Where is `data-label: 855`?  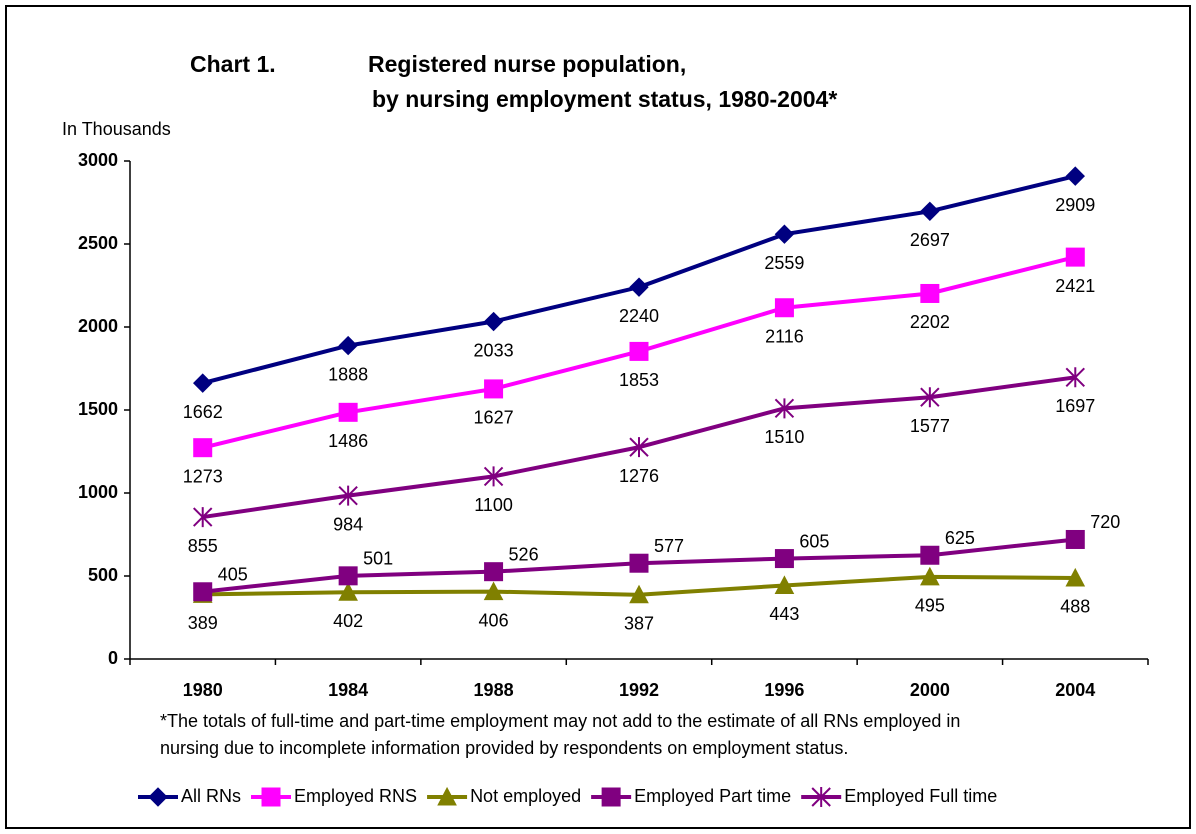
data-label: 855 is located at coordinates (203, 546).